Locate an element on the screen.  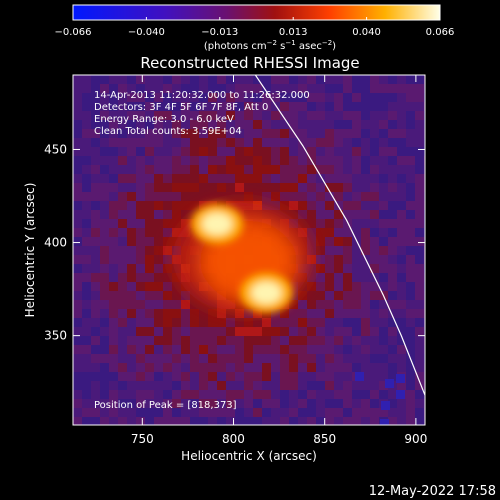
timestamp: 12-May-2022 17:58 is located at coordinates (432, 491).